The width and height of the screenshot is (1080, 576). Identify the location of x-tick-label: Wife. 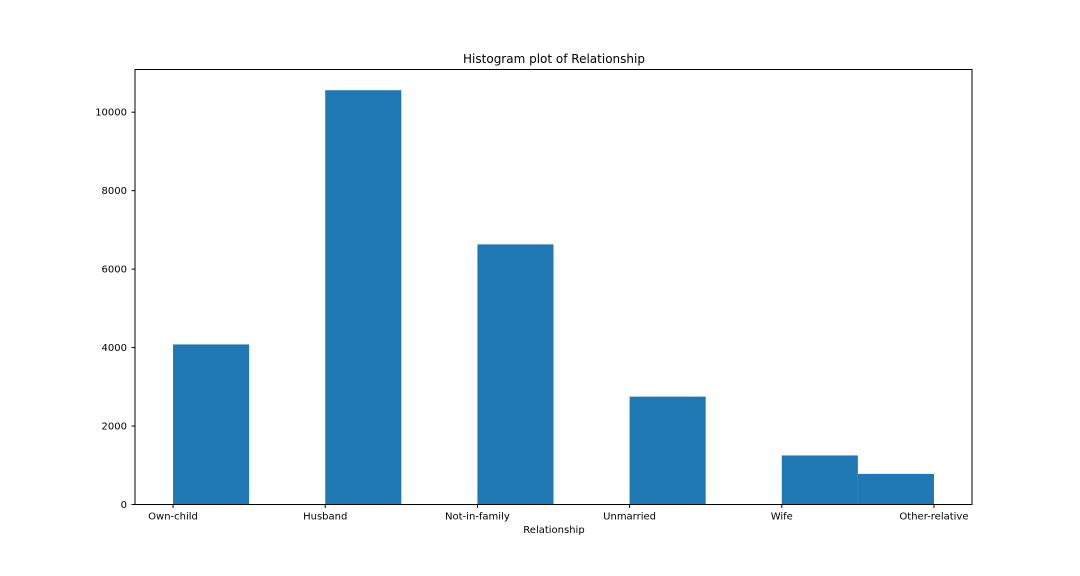
(782, 517).